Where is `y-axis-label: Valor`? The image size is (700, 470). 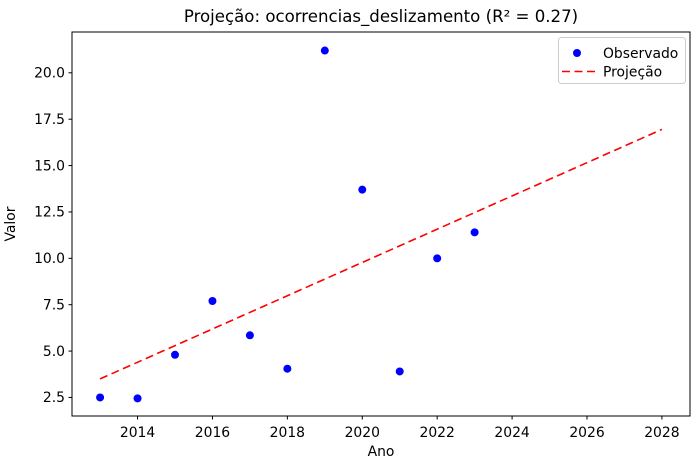
y-axis-label: Valor is located at coordinates (11, 223).